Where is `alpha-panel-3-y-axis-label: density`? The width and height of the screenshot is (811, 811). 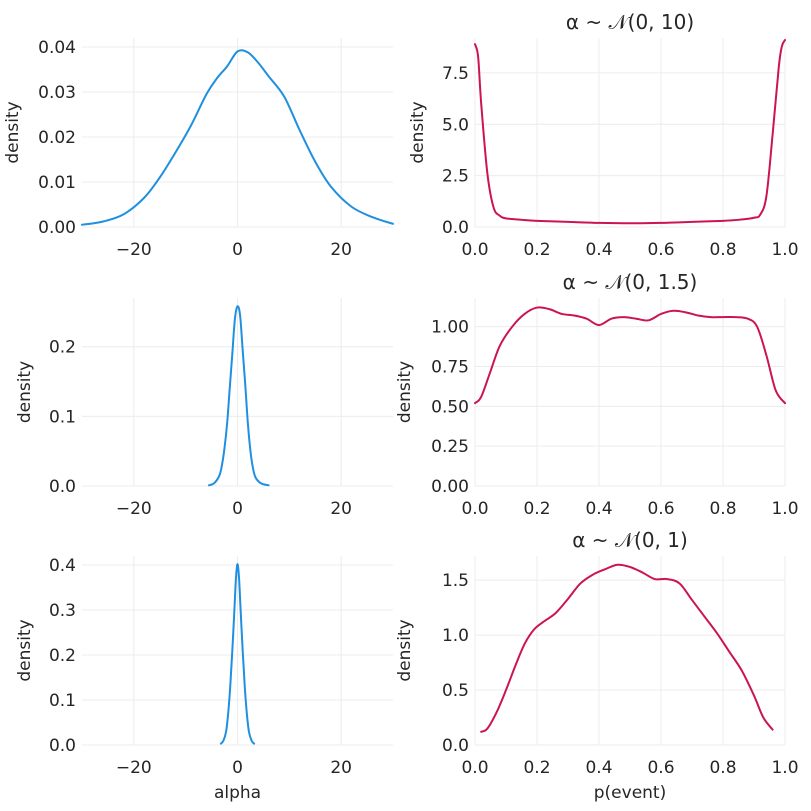 alpha-panel-3-y-axis-label: density is located at coordinates (25, 650).